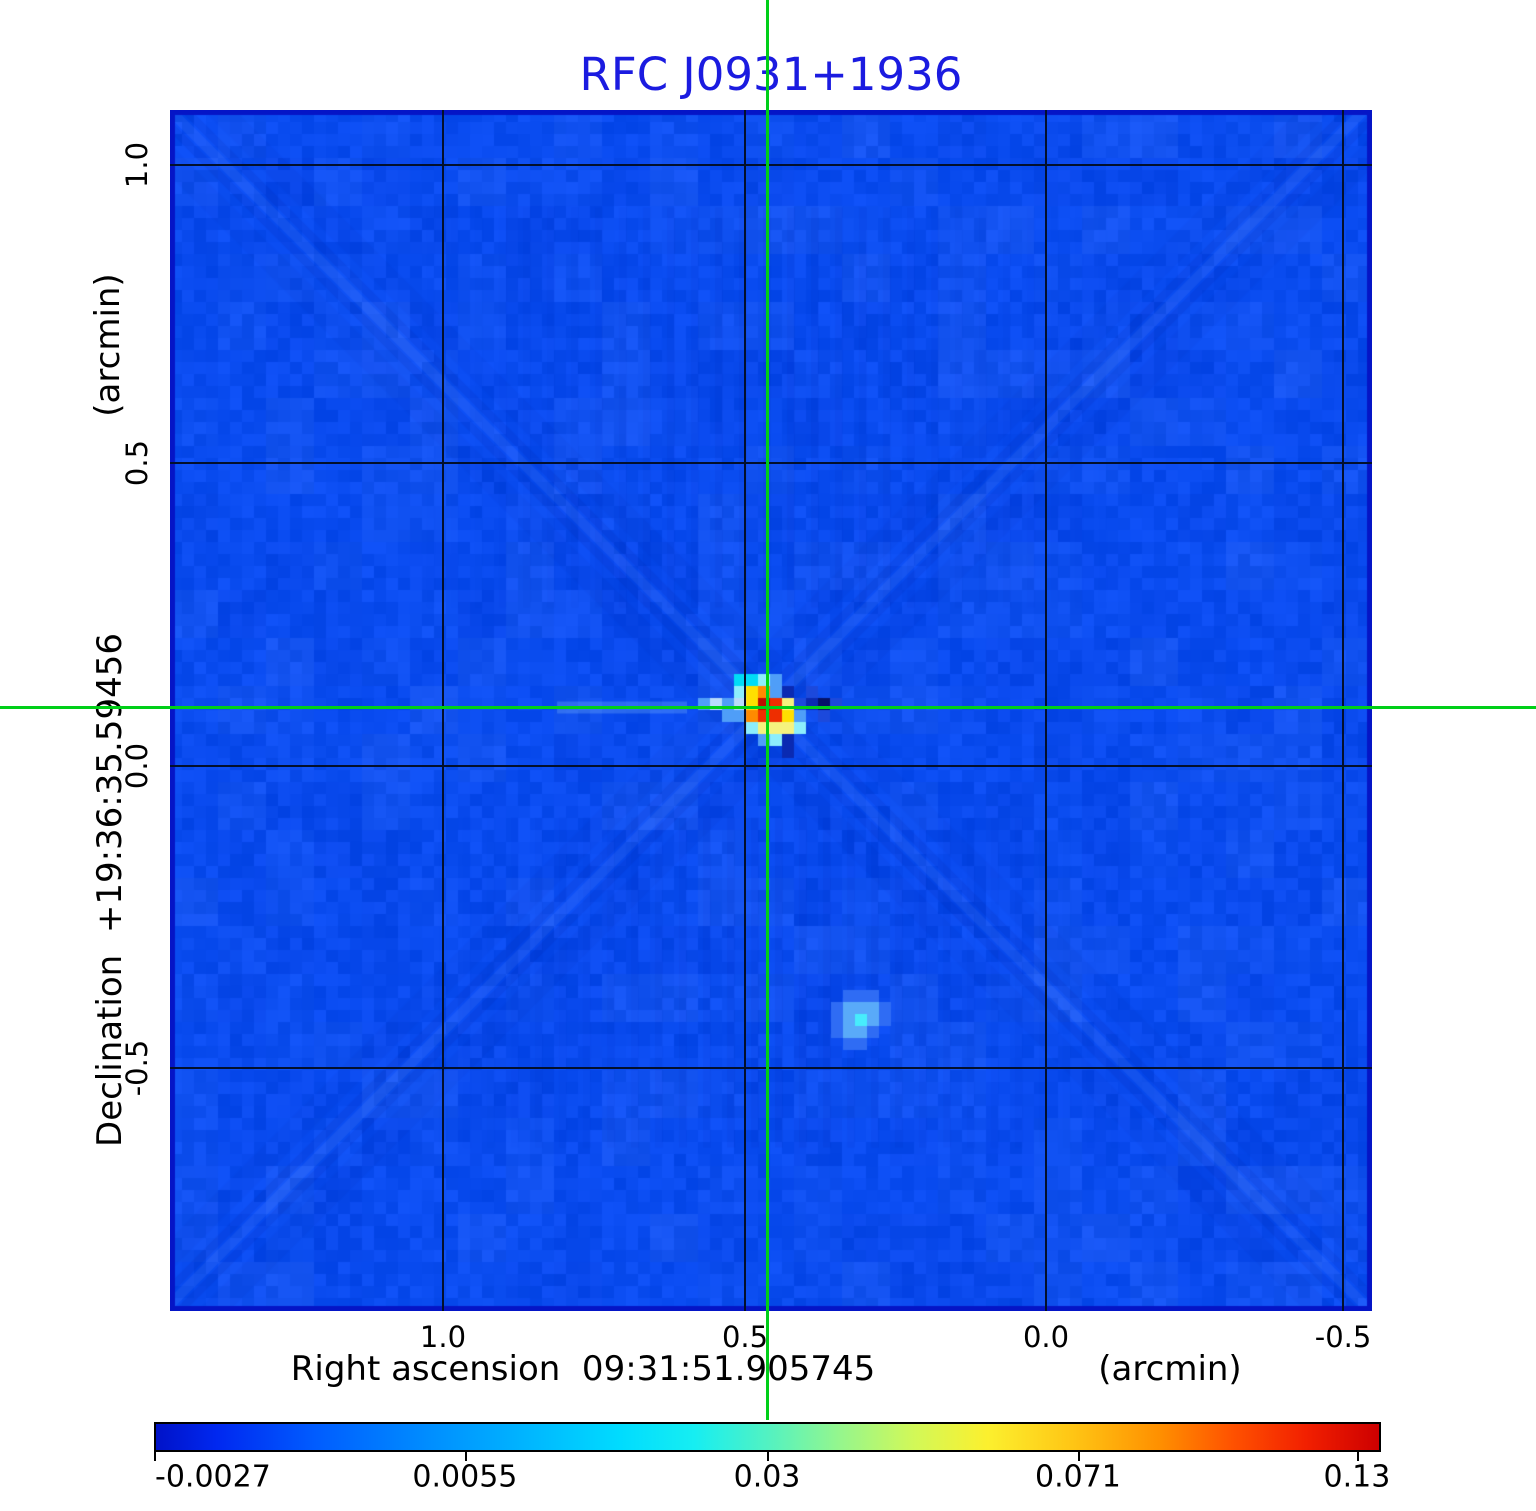 Image resolution: width=1536 pixels, height=1511 pixels. Describe the element at coordinates (443, 1337) in the screenshot. I see `x-tick-label: 1.0` at that location.